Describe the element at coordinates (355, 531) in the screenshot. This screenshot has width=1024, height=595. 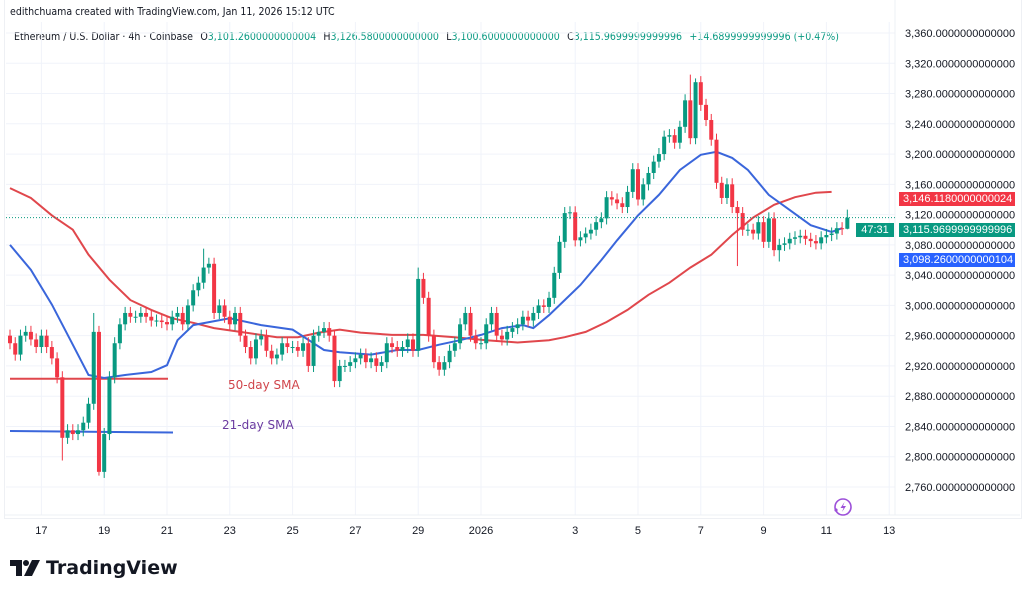
I see `time-tick-label: 27` at that location.